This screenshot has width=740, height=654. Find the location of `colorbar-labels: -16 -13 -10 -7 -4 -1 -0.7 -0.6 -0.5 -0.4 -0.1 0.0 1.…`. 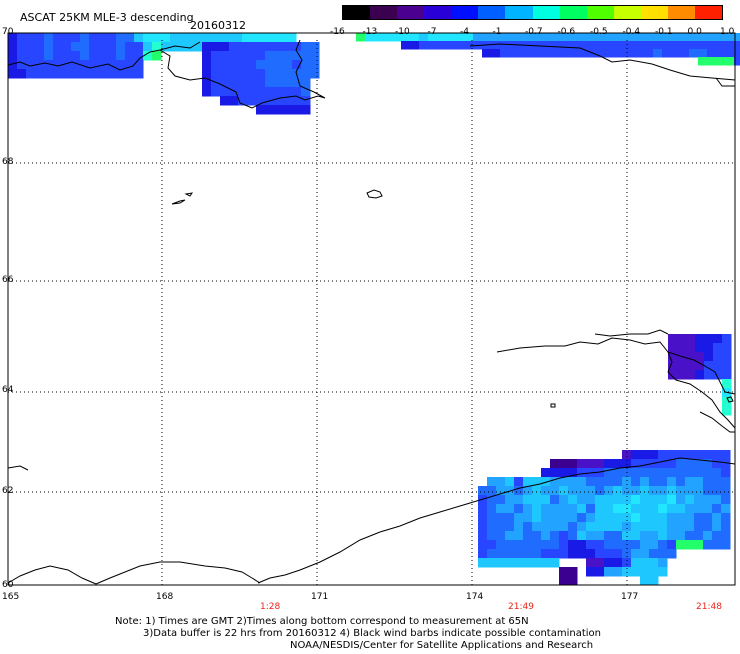

colorbar-labels: -16 -13 -10 -7 -4 -1 -0.7 -0.6 -0.5 -0.4 -0.1 0.0 1.… is located at coordinates (532, 33).